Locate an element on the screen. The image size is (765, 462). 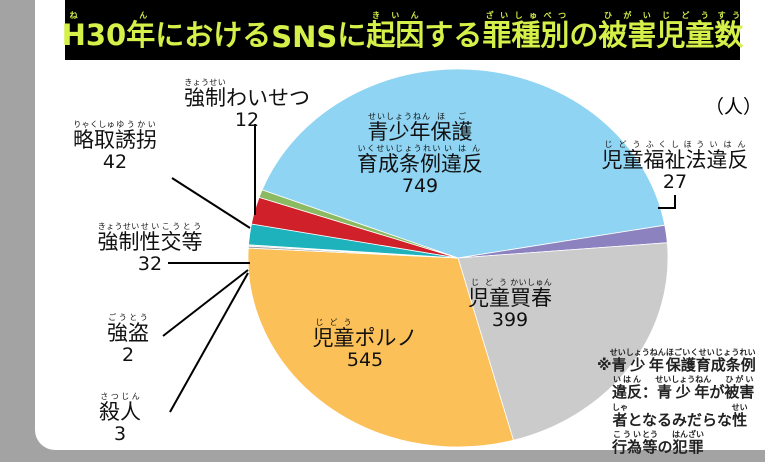
ruby-base: 買春 is located at coordinates (531, 298).